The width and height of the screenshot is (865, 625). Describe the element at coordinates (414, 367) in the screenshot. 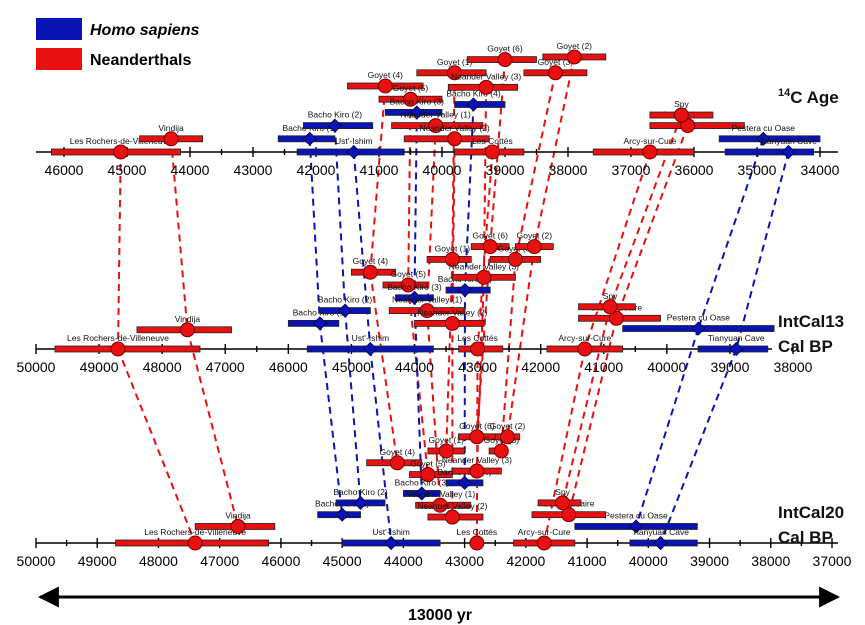

I see `tick-label-intcal13-44000: 44000` at that location.